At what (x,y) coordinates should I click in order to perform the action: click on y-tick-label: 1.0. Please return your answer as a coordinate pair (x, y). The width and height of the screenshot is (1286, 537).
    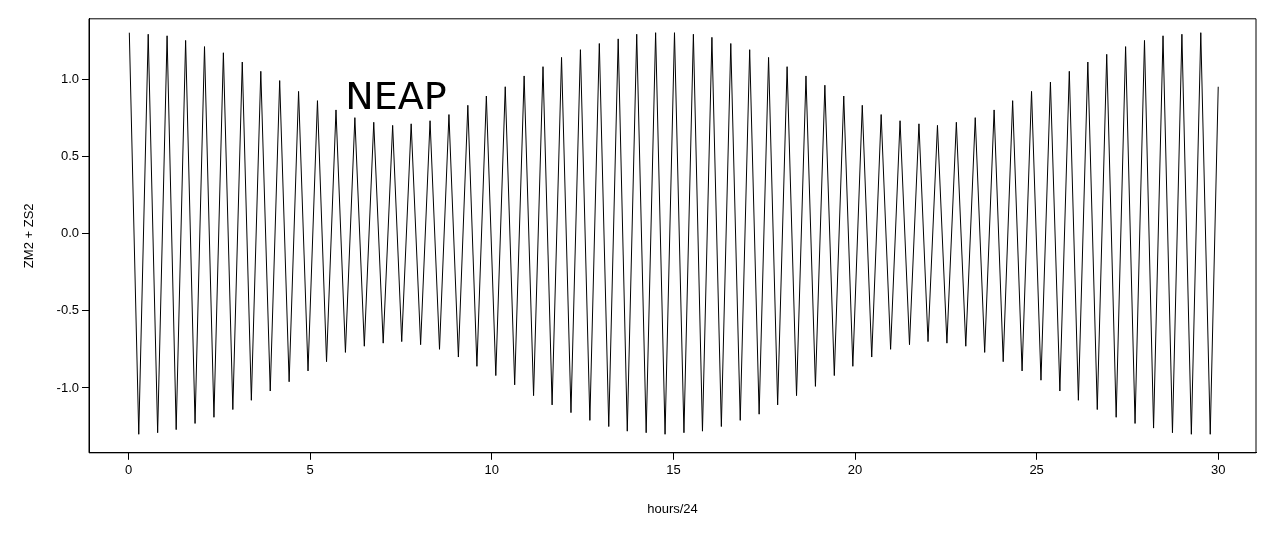
    Looking at the image, I should click on (69, 78).